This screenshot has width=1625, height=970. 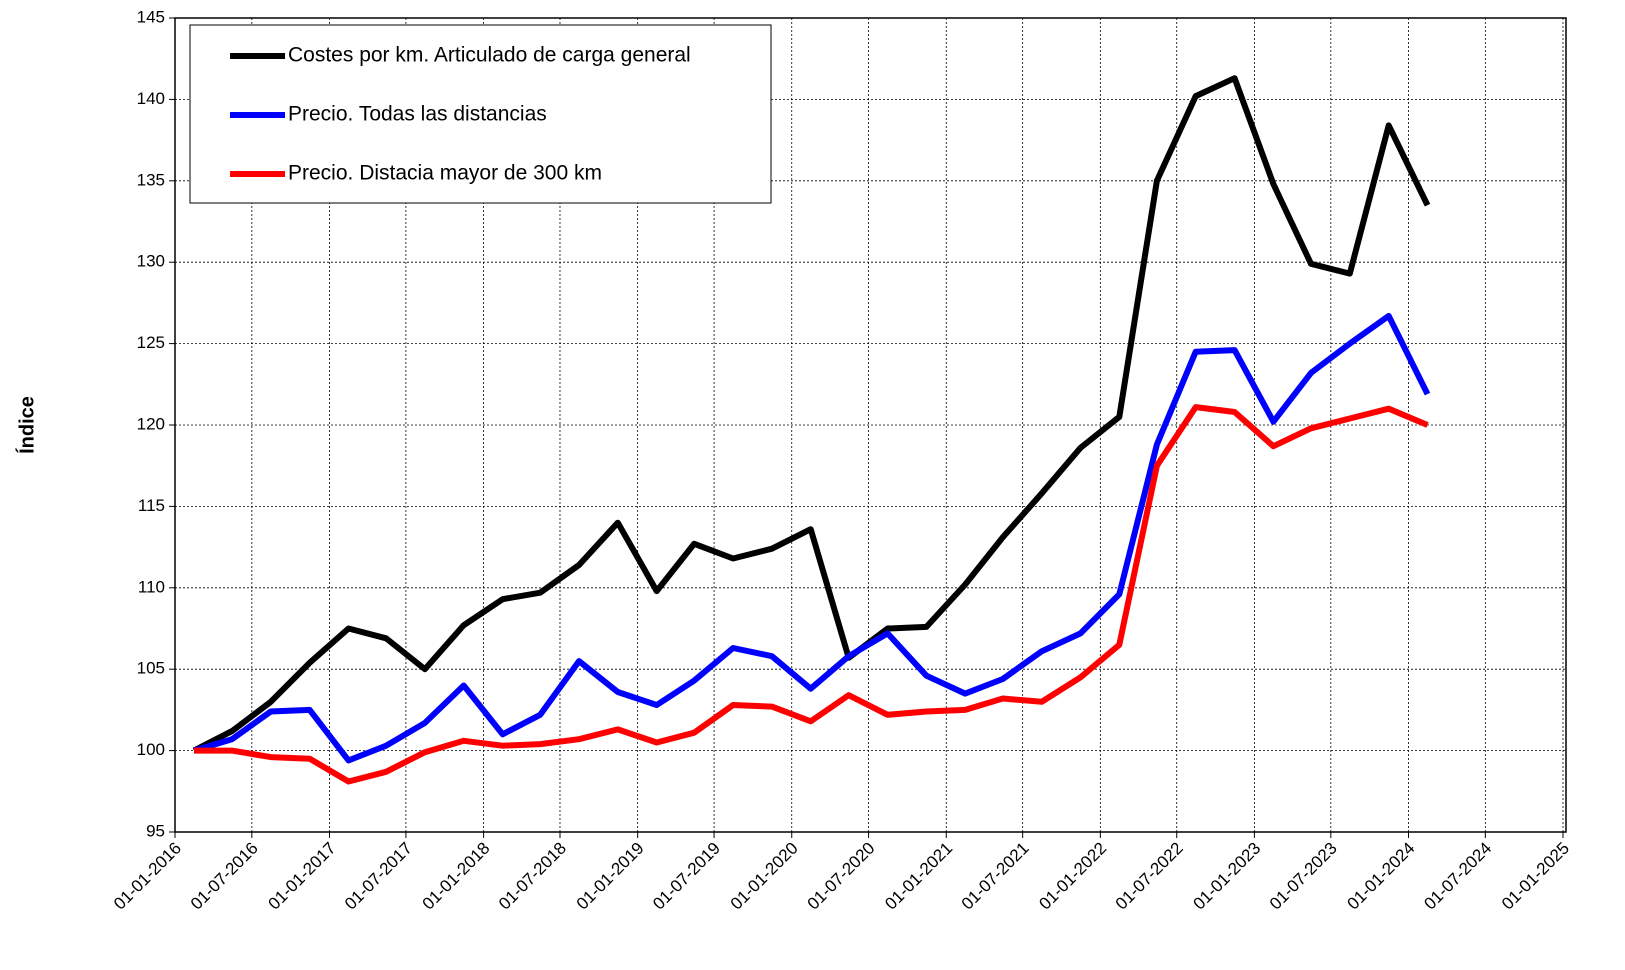 What do you see at coordinates (417, 114) in the screenshot?
I see `legend-label: Precio. Todas las distancias` at bounding box center [417, 114].